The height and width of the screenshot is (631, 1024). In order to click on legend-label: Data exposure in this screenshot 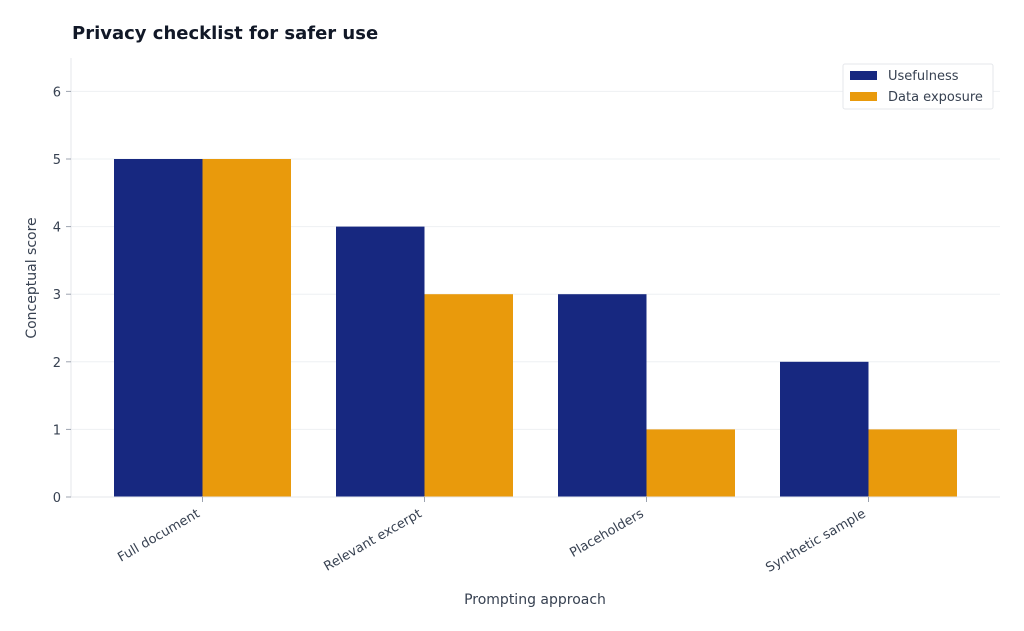, I will do `click(935, 97)`.